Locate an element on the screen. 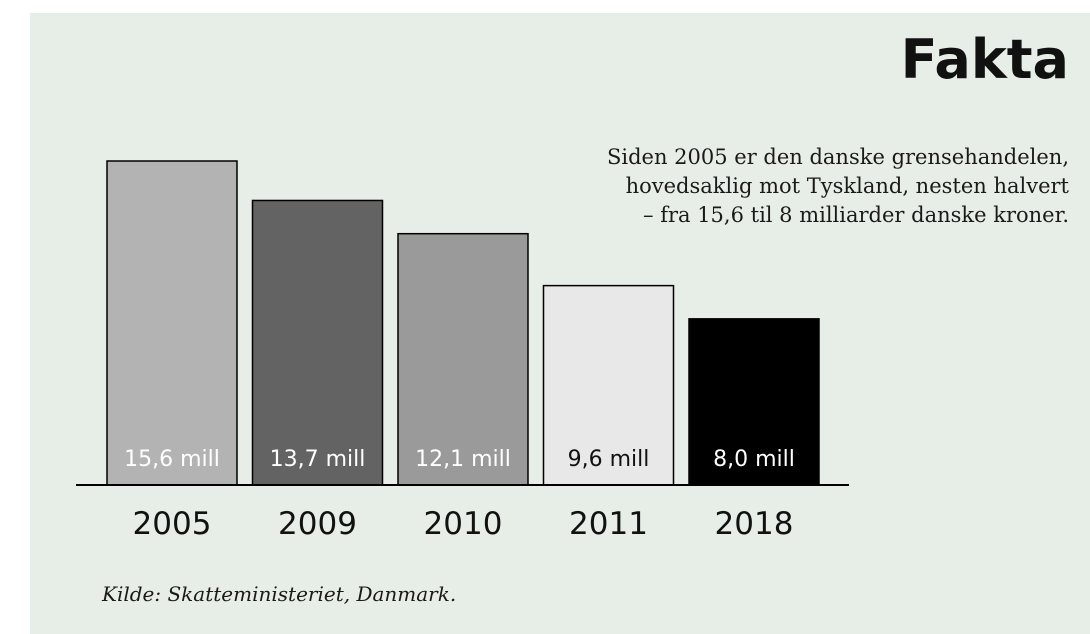 This screenshot has height=634, width=1090. x-tick-label: 2010 is located at coordinates (463, 524).